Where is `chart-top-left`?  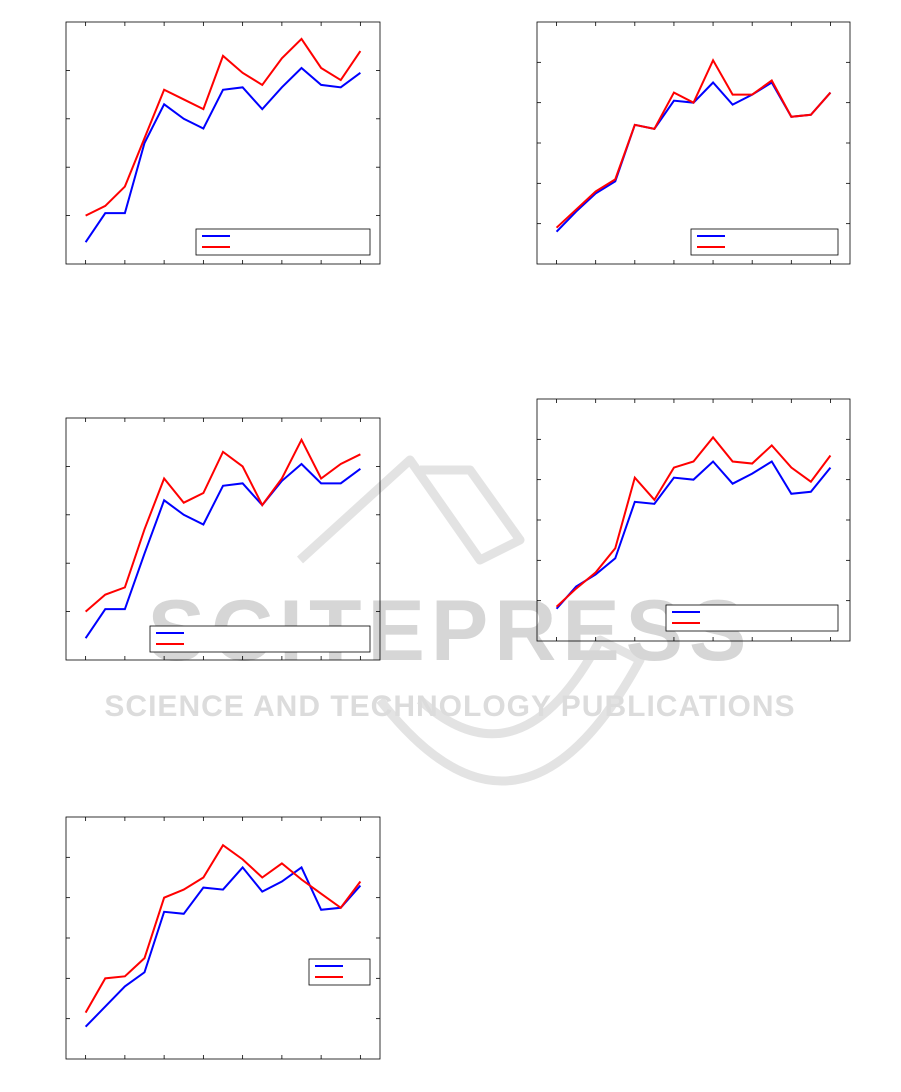 chart-top-left is located at coordinates (223, 143).